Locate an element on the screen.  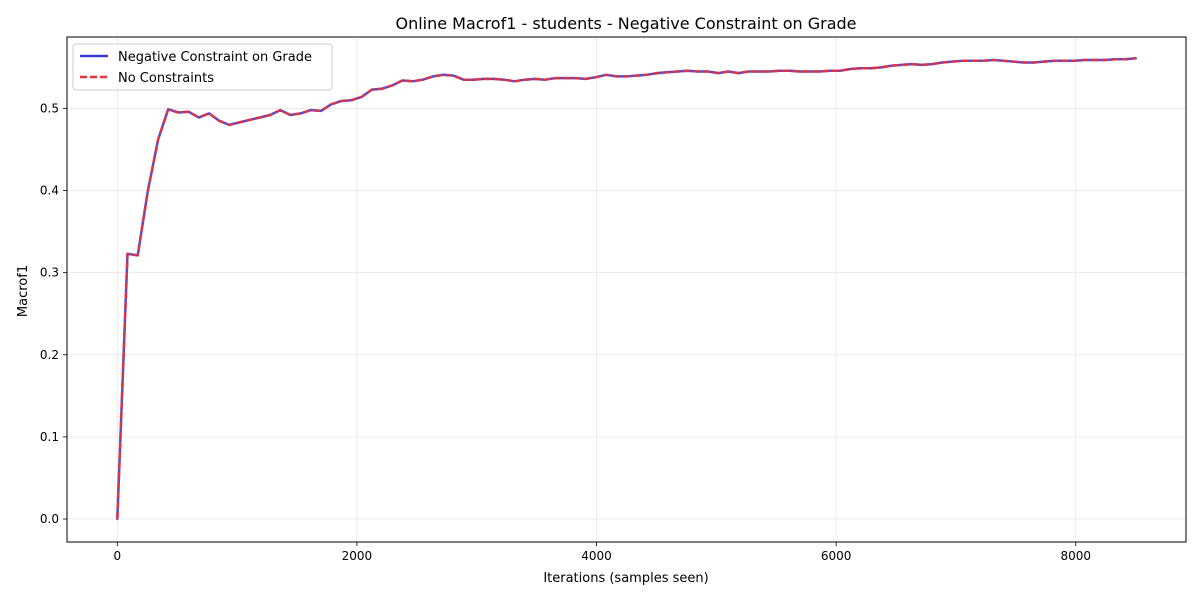
y-axis-ticks: 0.0 0.1 0.2 0.3 0.4 0.5 is located at coordinates (53, 313).